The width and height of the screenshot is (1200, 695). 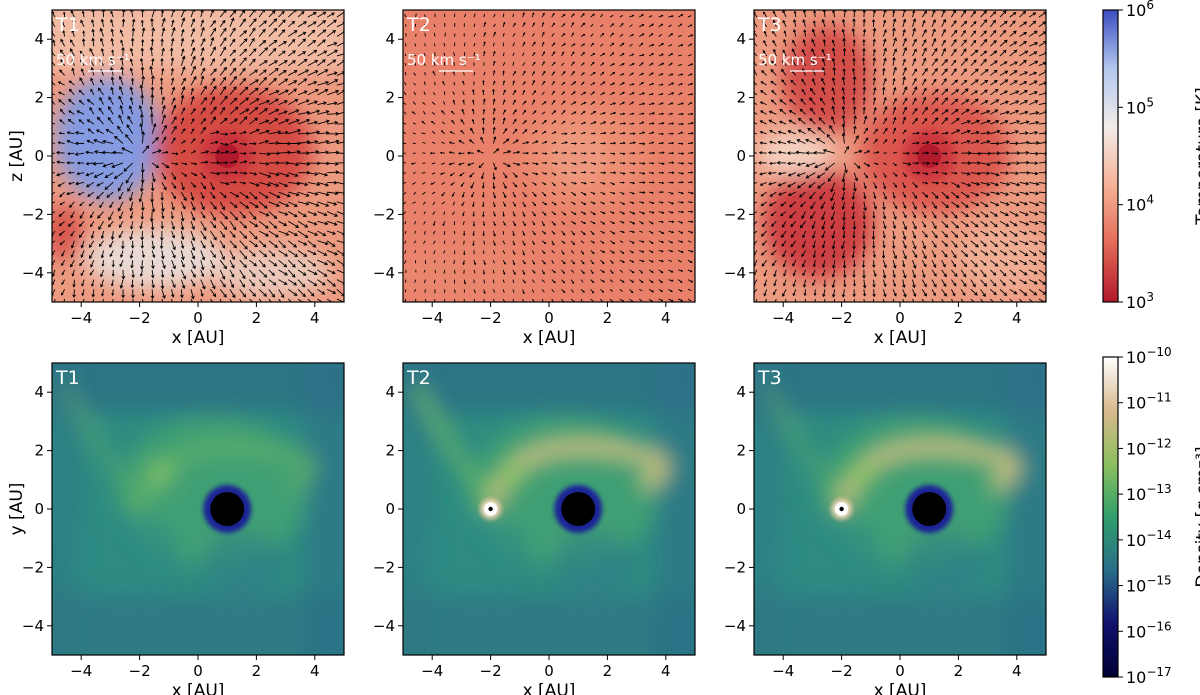 What do you see at coordinates (1149, 539) in the screenshot?
I see `colorbar-tick-label: 10⁻¹⁴` at bounding box center [1149, 539].